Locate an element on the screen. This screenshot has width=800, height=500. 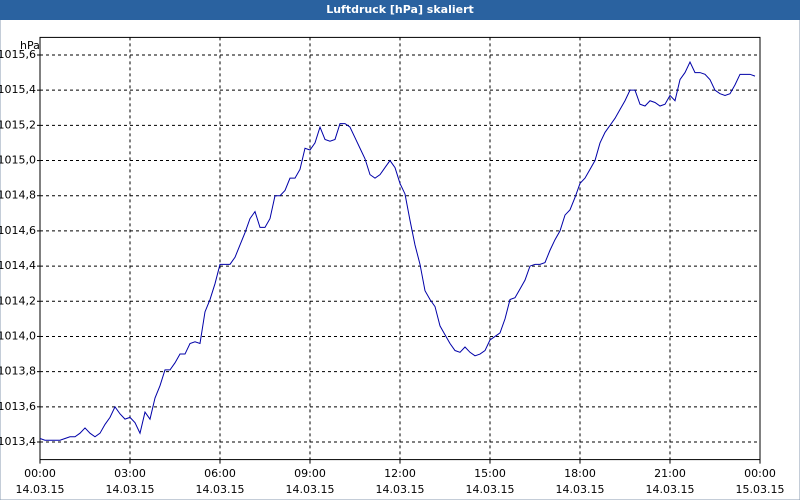
y-tick-label: 1013,6 is located at coordinates (18, 406).